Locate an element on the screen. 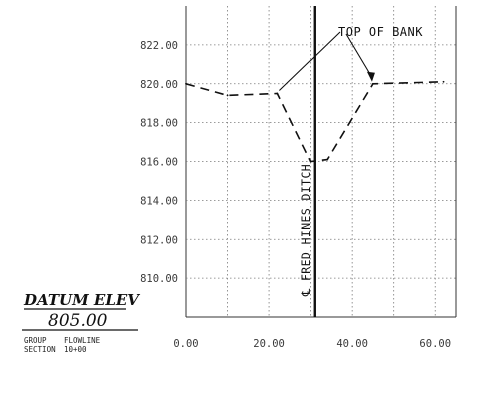 The height and width of the screenshot is (418, 486). y-tick-label: 818.00 is located at coordinates (159, 124).